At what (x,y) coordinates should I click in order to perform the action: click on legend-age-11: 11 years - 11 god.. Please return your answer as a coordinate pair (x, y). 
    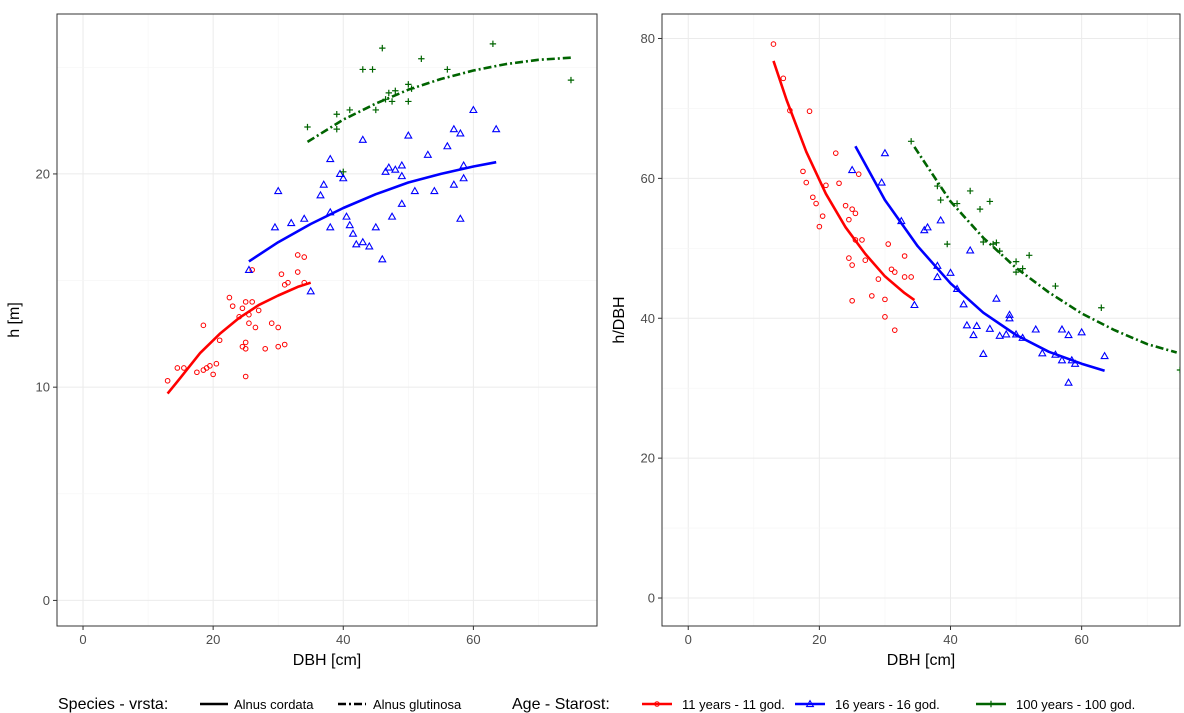
    Looking at the image, I should click on (733, 704).